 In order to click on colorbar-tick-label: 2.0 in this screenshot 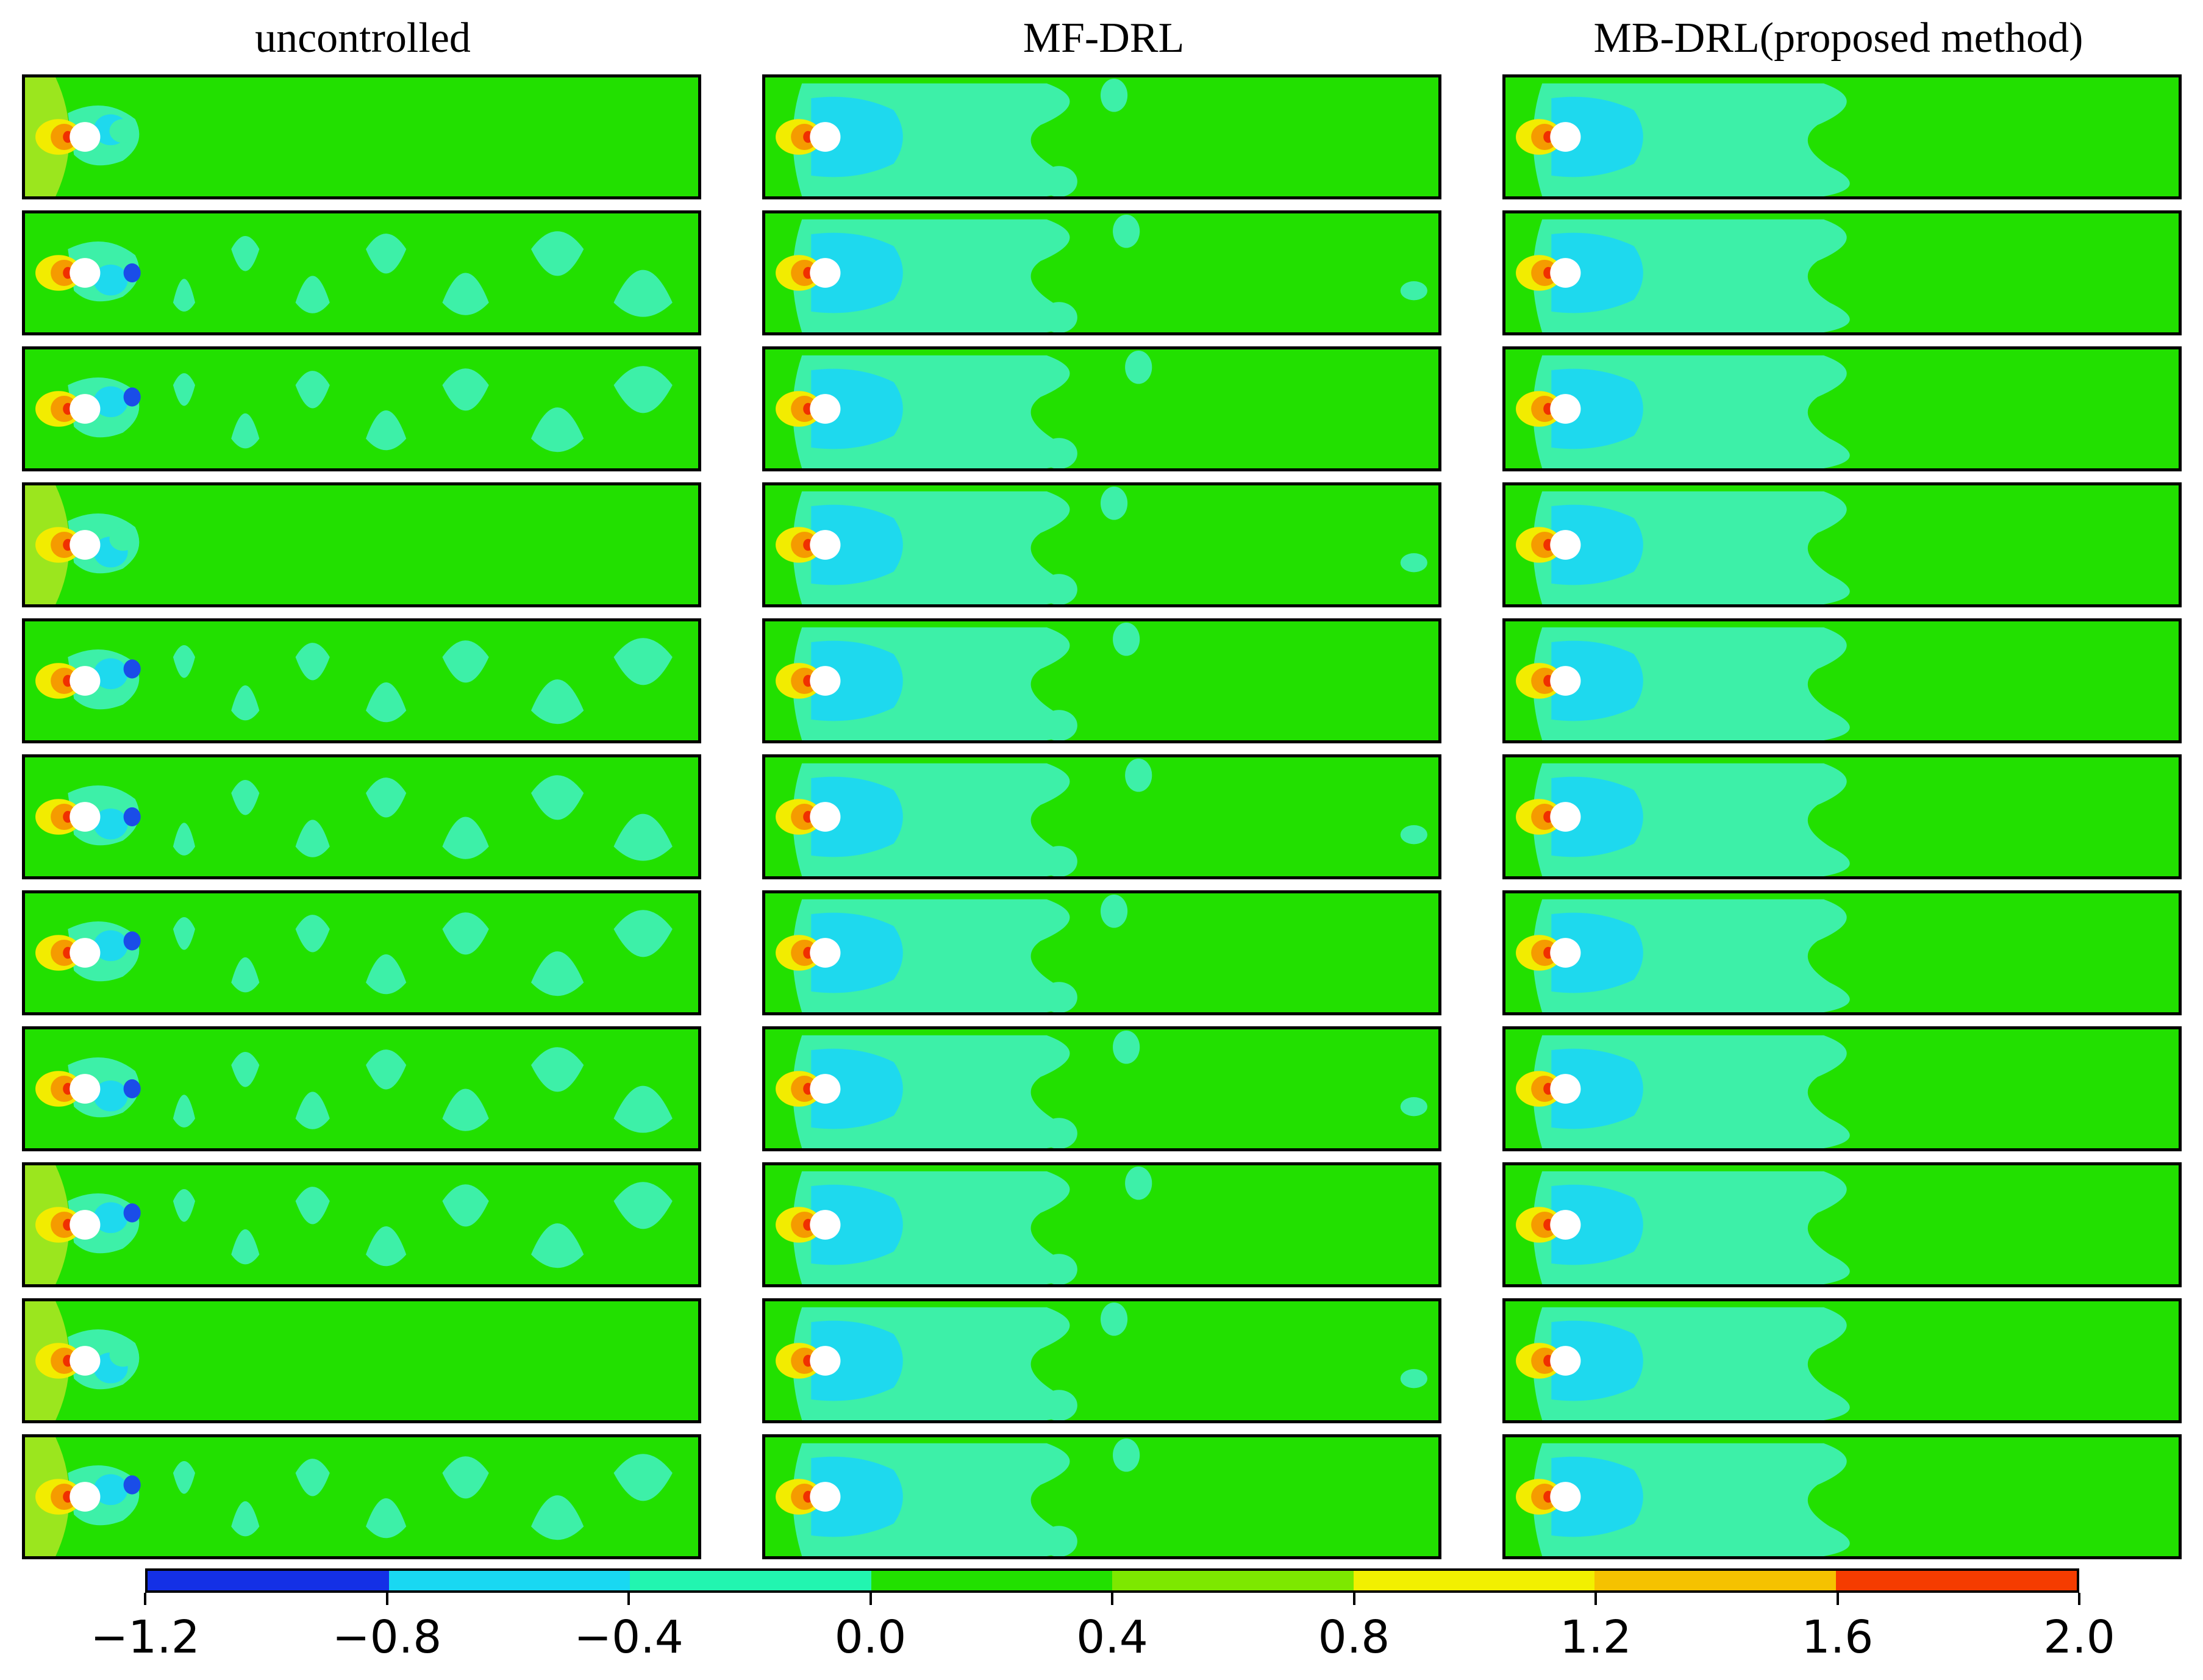, I will do `click(2079, 1637)`.